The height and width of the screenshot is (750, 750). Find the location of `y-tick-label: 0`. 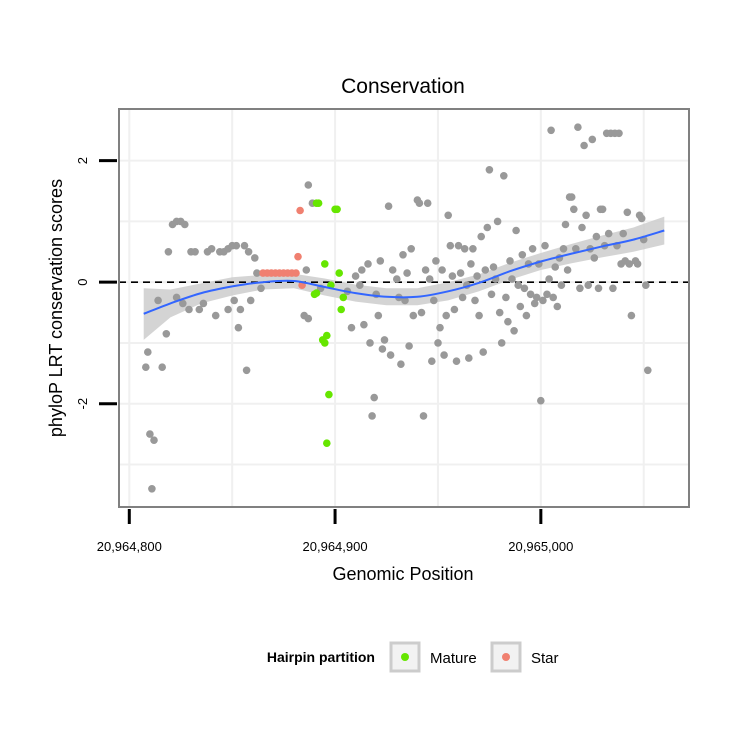

y-tick-label: 0 is located at coordinates (82, 282).